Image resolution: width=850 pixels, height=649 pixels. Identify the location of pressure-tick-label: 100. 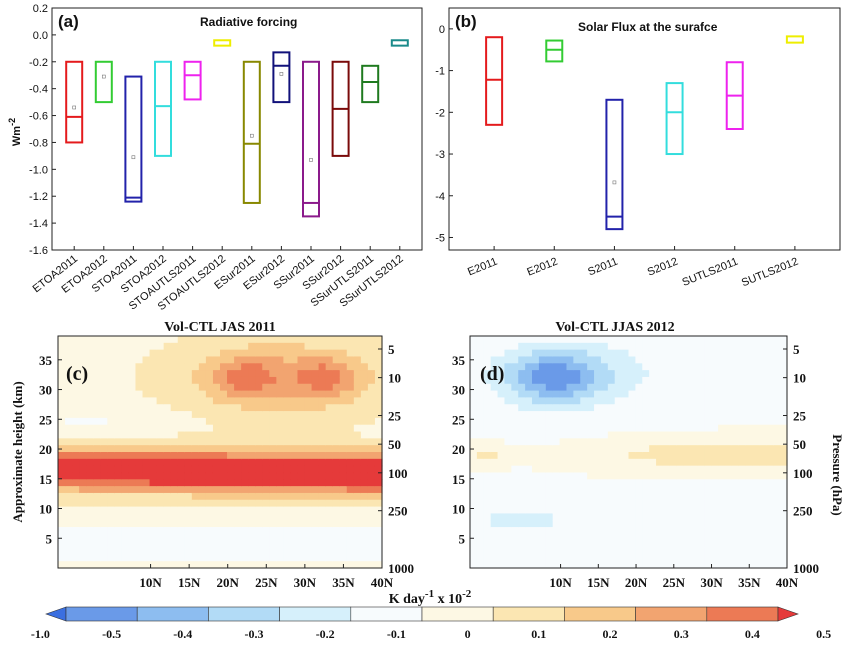
(803, 473).